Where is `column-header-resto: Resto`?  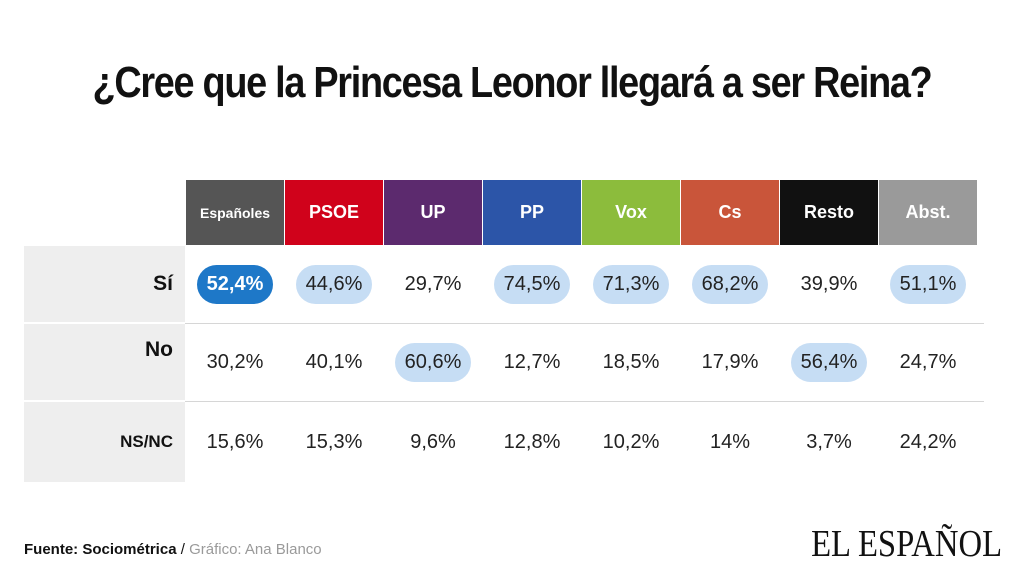 column-header-resto: Resto is located at coordinates (829, 212).